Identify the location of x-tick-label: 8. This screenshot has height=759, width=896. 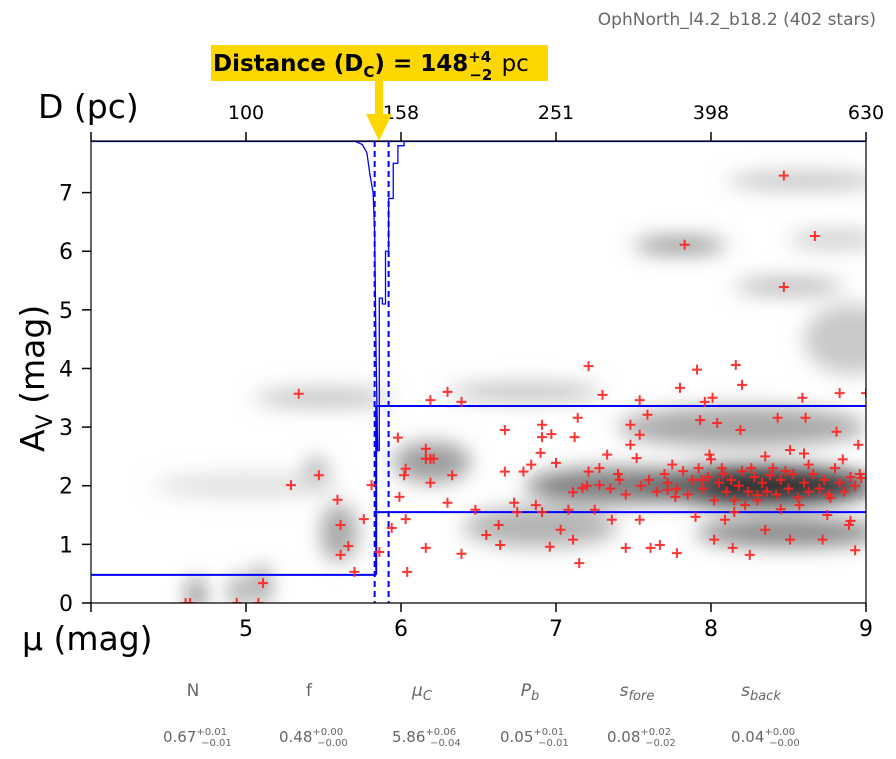
(711, 629).